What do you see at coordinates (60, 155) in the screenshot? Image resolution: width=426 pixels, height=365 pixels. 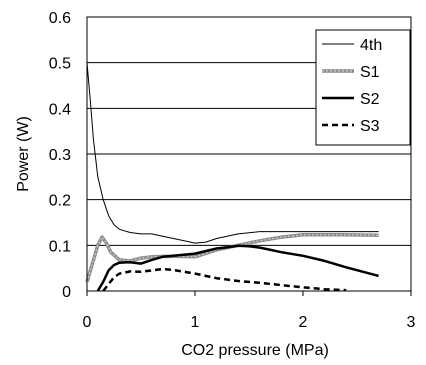 I see `y-tick-label: 0.3` at bounding box center [60, 155].